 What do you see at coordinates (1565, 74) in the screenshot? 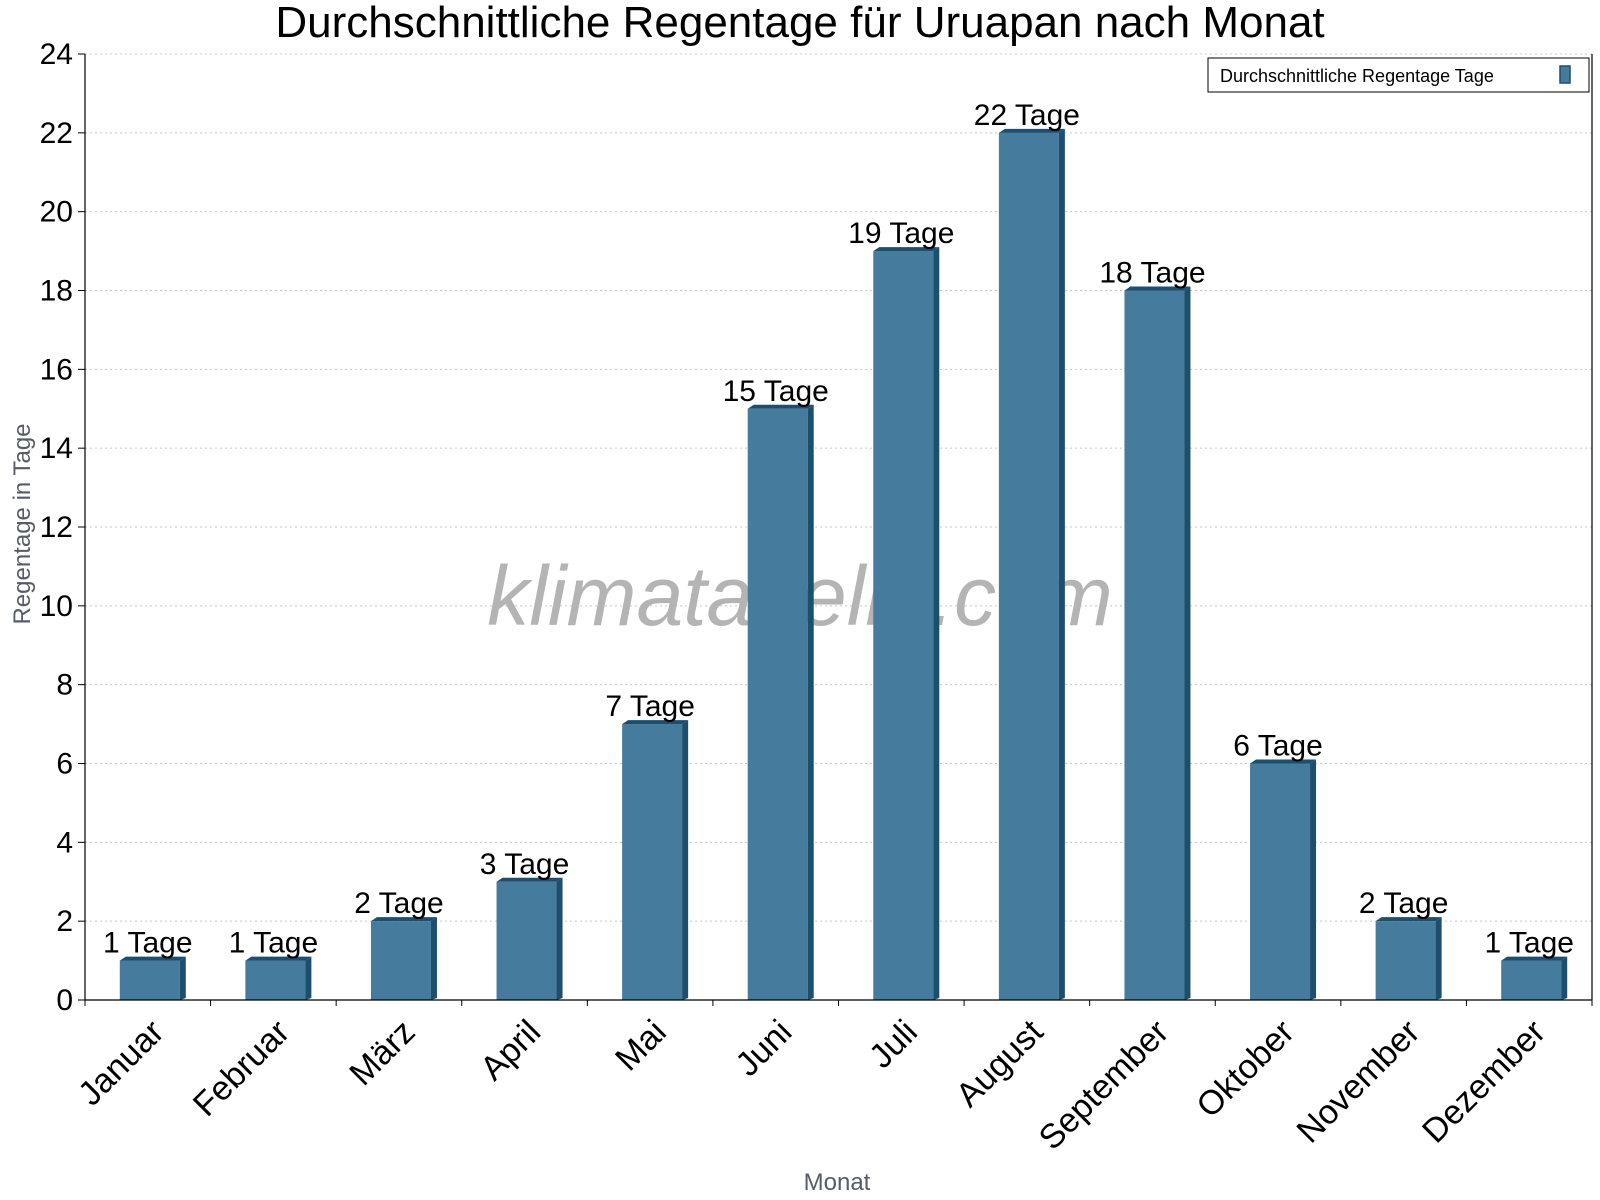
I see `legend-swatch` at bounding box center [1565, 74].